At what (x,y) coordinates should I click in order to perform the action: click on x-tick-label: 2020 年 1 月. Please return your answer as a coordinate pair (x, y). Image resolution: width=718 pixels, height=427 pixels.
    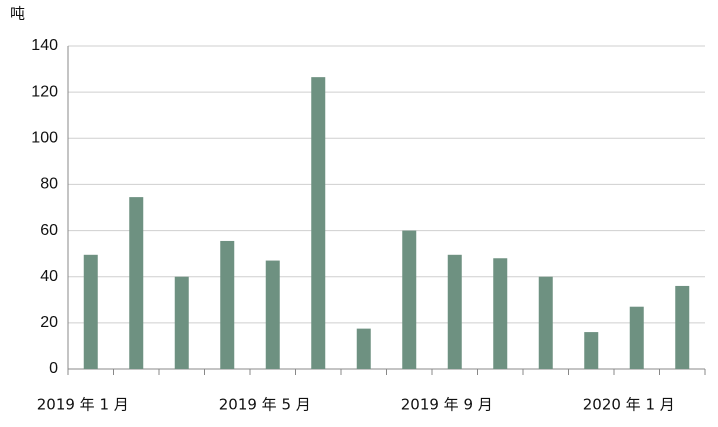
    Looking at the image, I should click on (629, 405).